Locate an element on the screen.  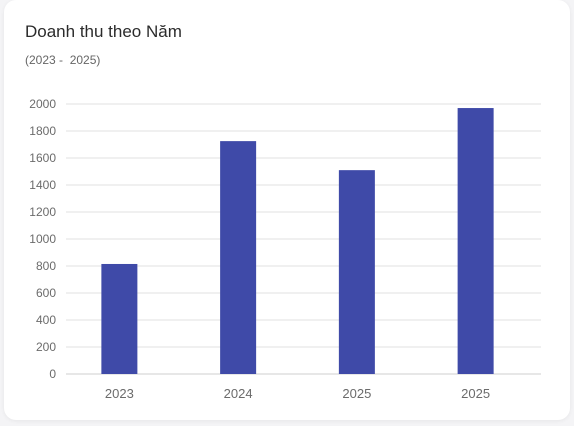
y-tick-label: 400 is located at coordinates (46, 320).